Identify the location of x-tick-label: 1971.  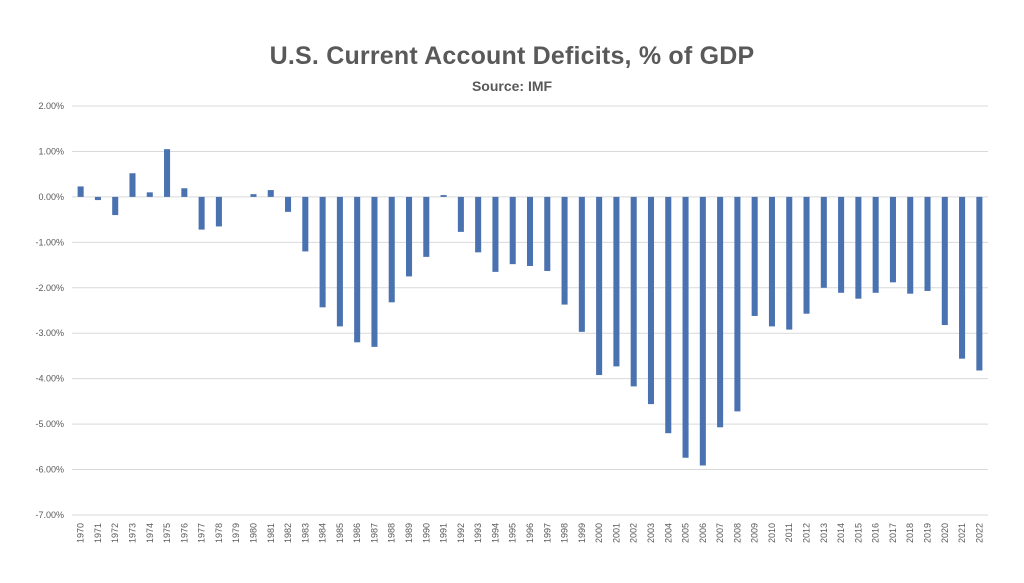
(98, 533).